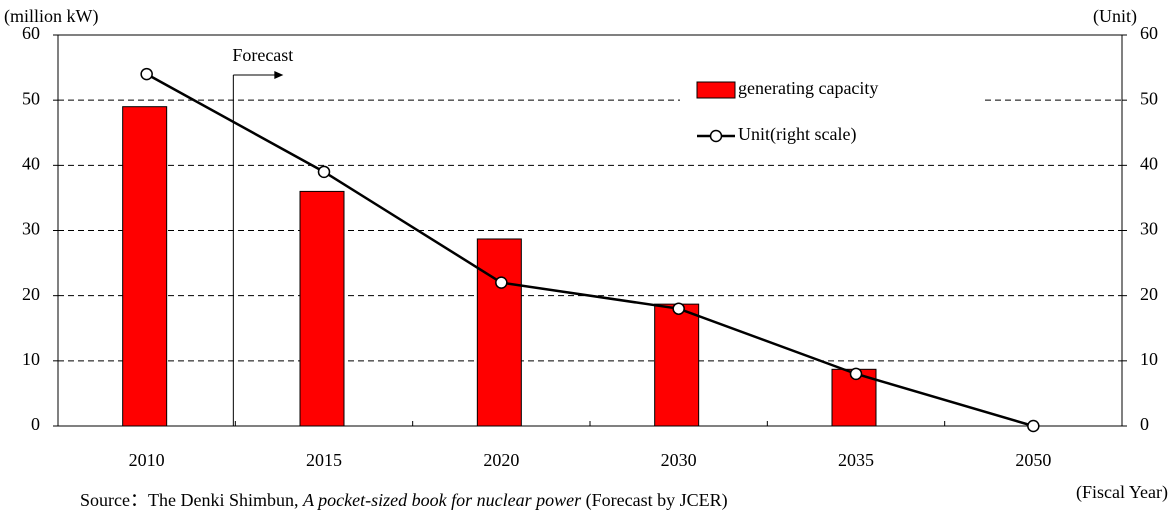 The image size is (1173, 518). I want to click on annotation: Forecast, so click(262, 55).